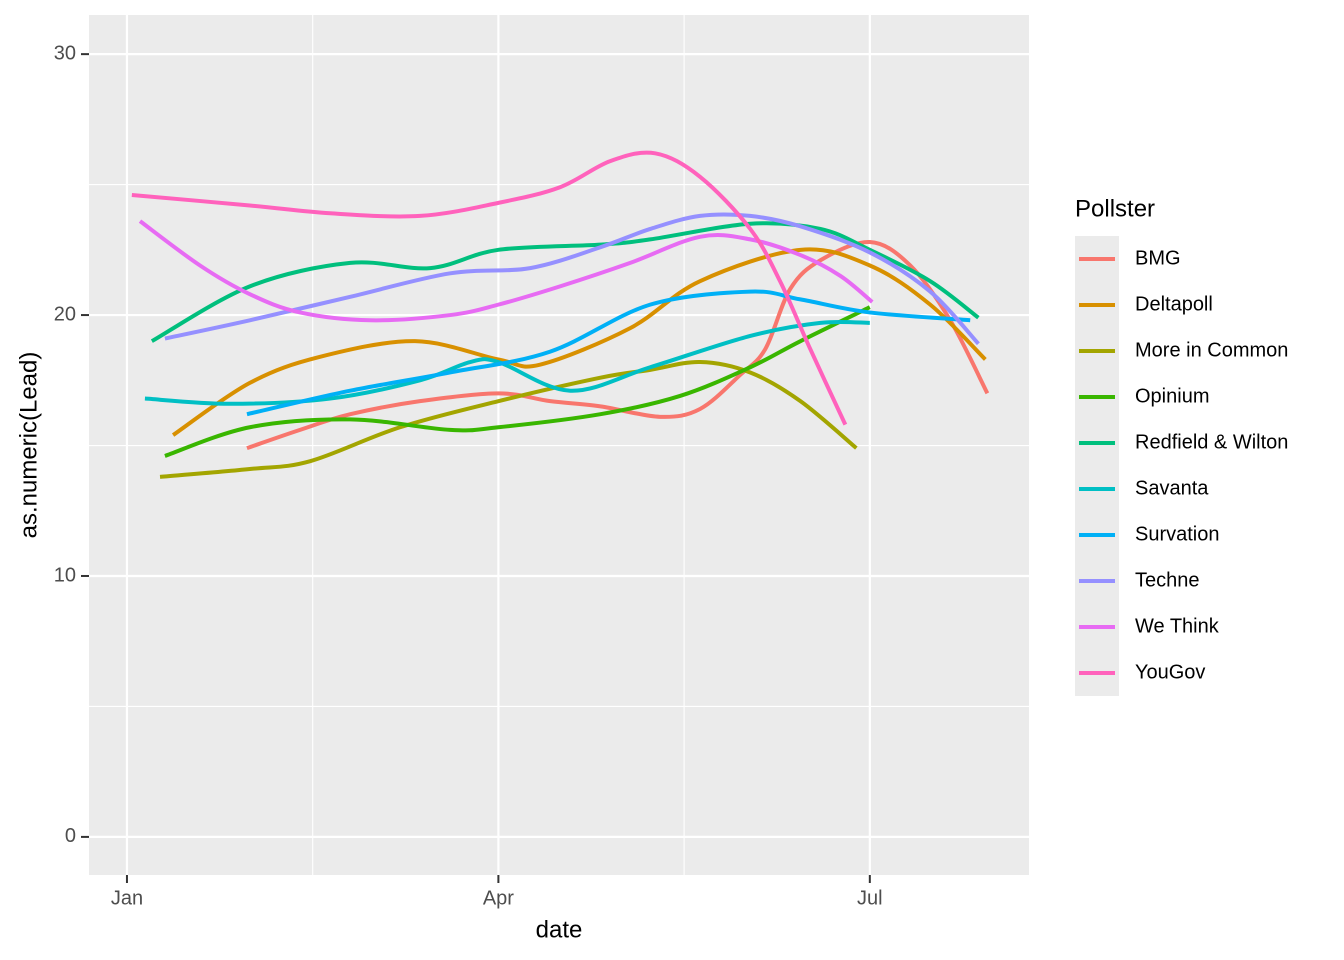  Describe the element at coordinates (1172, 396) in the screenshot. I see `legend-label: Opinium` at that location.